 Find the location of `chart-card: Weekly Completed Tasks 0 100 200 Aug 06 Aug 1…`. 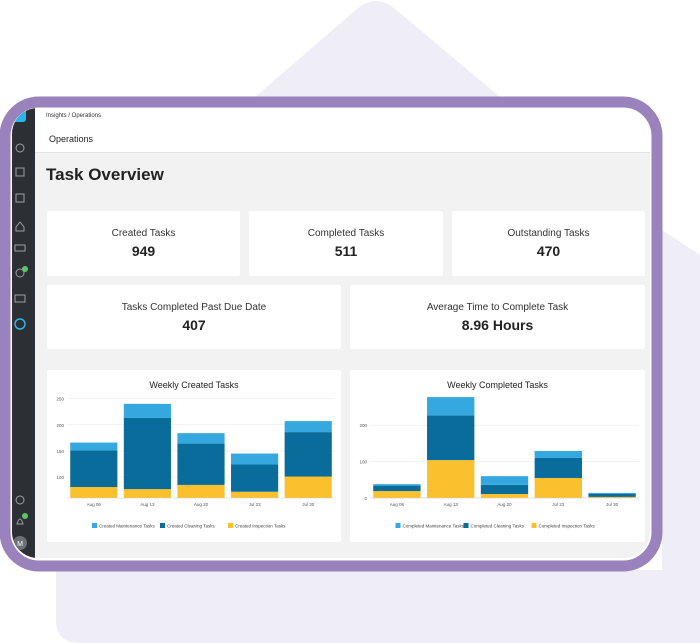

chart-card: Weekly Completed Tasks 0 100 200 Aug 06 Aug 1… is located at coordinates (497, 456).